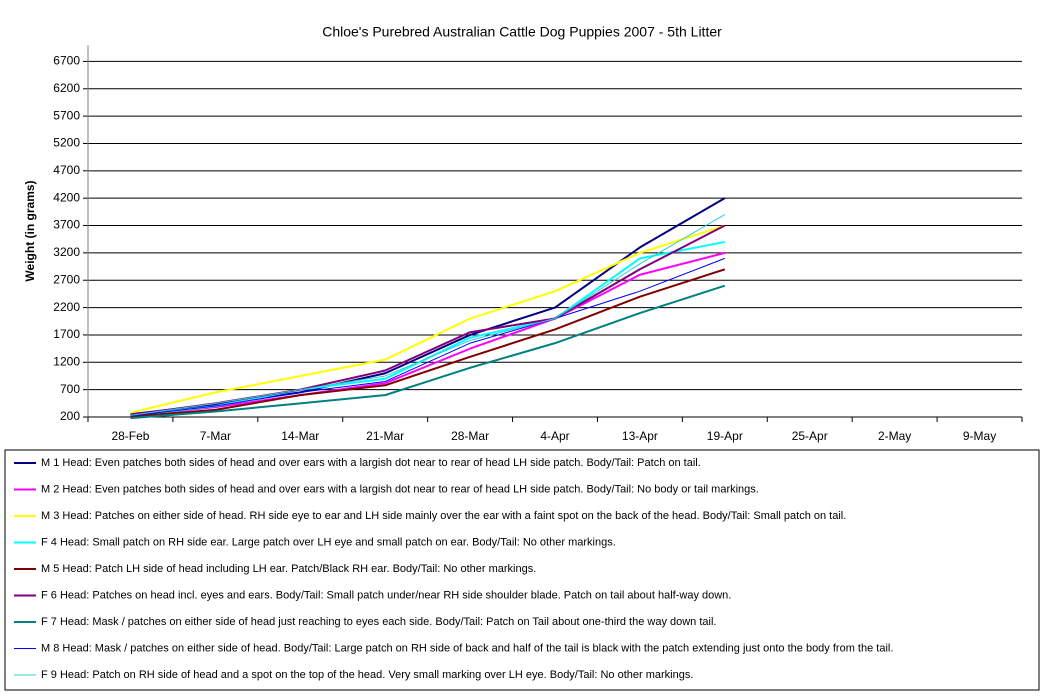 The height and width of the screenshot is (698, 1045). I want to click on y-tick-label: 6700, so click(66, 61).